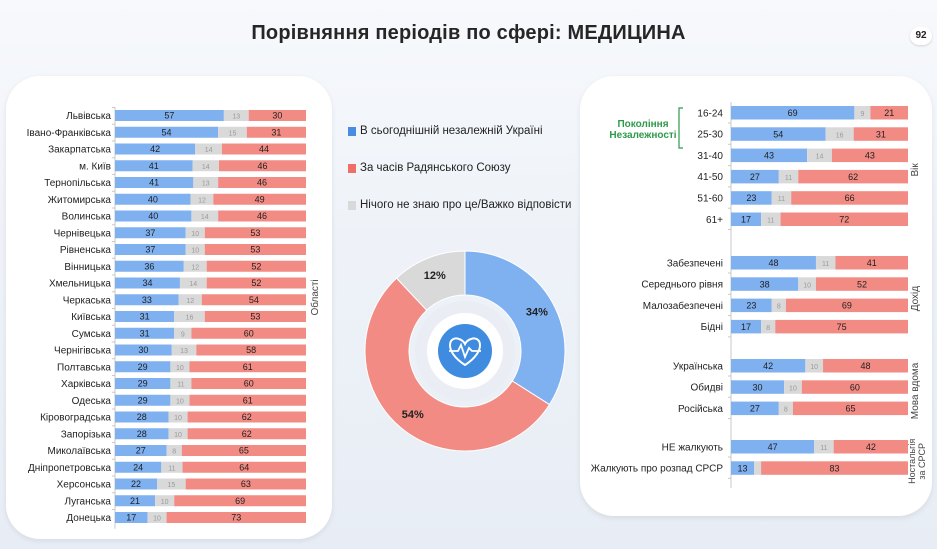 The width and height of the screenshot is (937, 549). Describe the element at coordinates (413, 415) in the screenshot. I see `donut-slice-label: 54%` at that location.